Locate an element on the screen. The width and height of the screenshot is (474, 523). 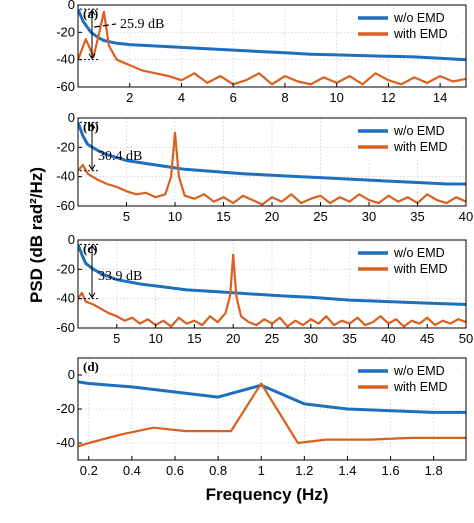
x-tick-label: 8 is located at coordinates (284, 97).